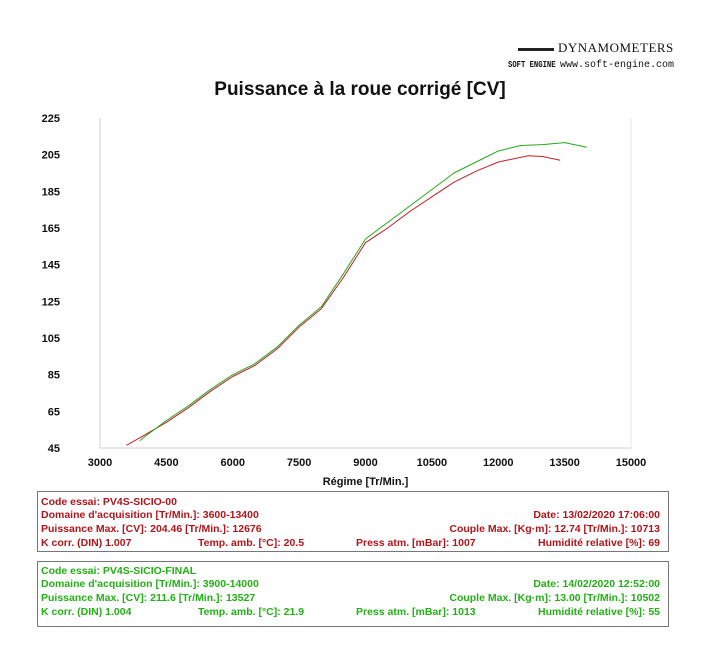  Describe the element at coordinates (564, 463) in the screenshot. I see `x-tick-label: 13500` at that location.